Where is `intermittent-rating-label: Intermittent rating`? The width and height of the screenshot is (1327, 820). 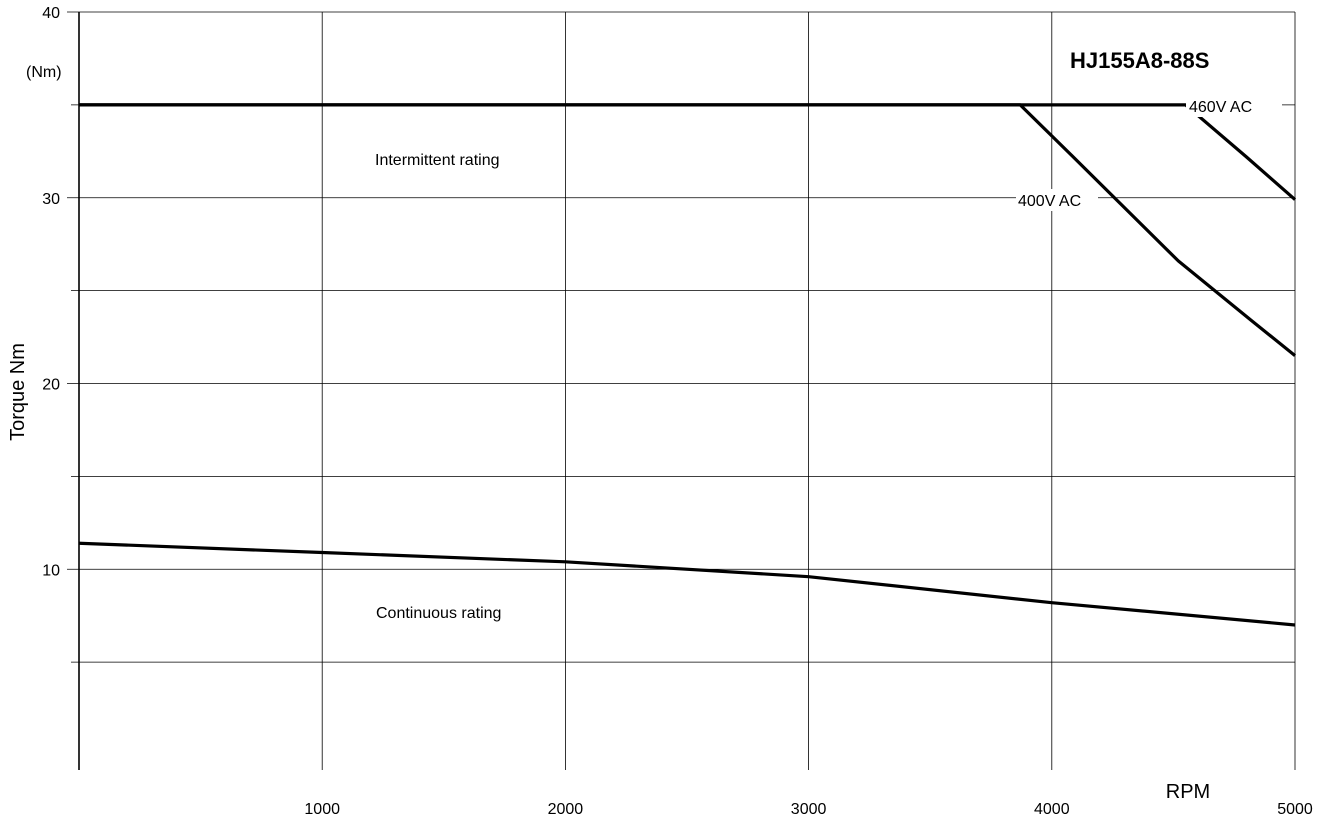 intermittent-rating-label: Intermittent rating is located at coordinates (437, 160).